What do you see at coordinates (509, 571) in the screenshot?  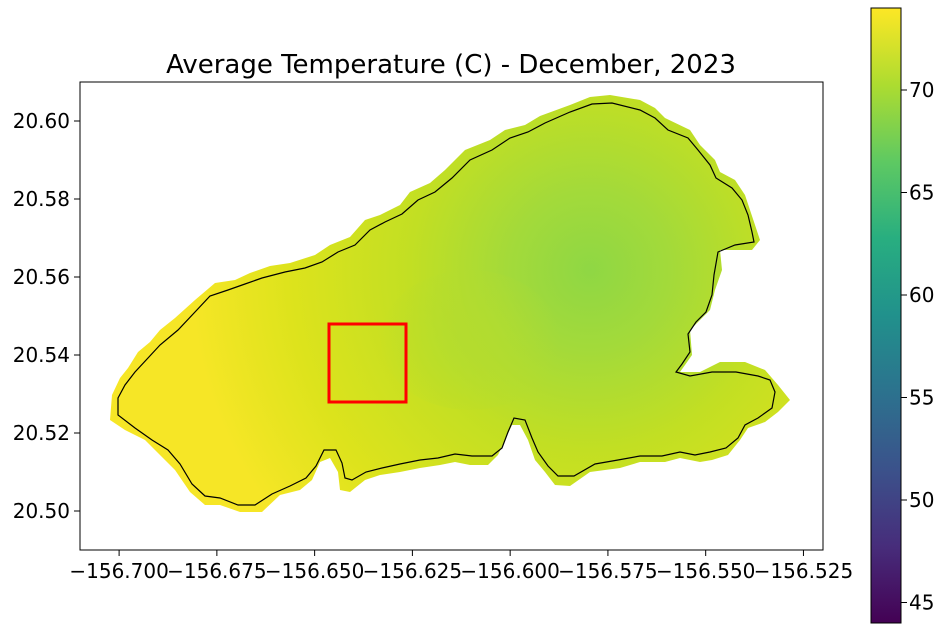 I see `x-tick-label: −156.600` at bounding box center [509, 571].